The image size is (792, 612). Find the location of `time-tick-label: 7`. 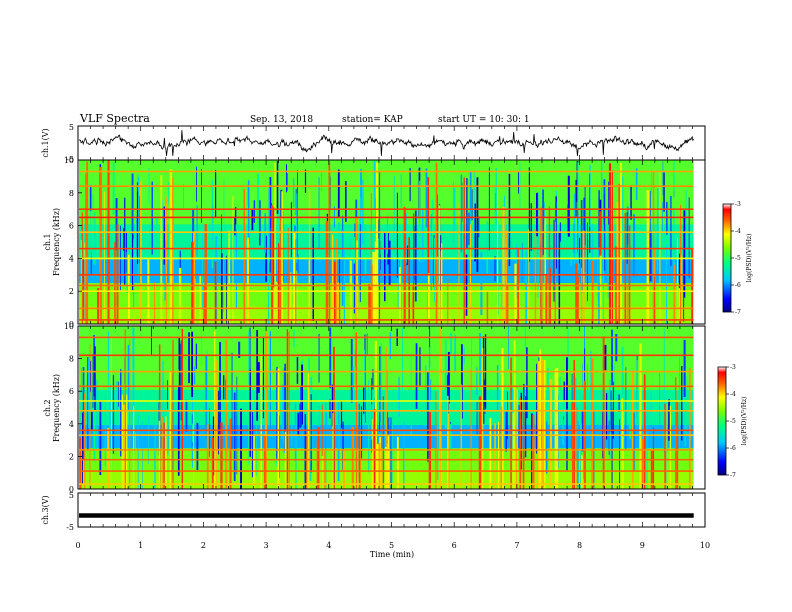

time-tick-label: 7 is located at coordinates (516, 545).